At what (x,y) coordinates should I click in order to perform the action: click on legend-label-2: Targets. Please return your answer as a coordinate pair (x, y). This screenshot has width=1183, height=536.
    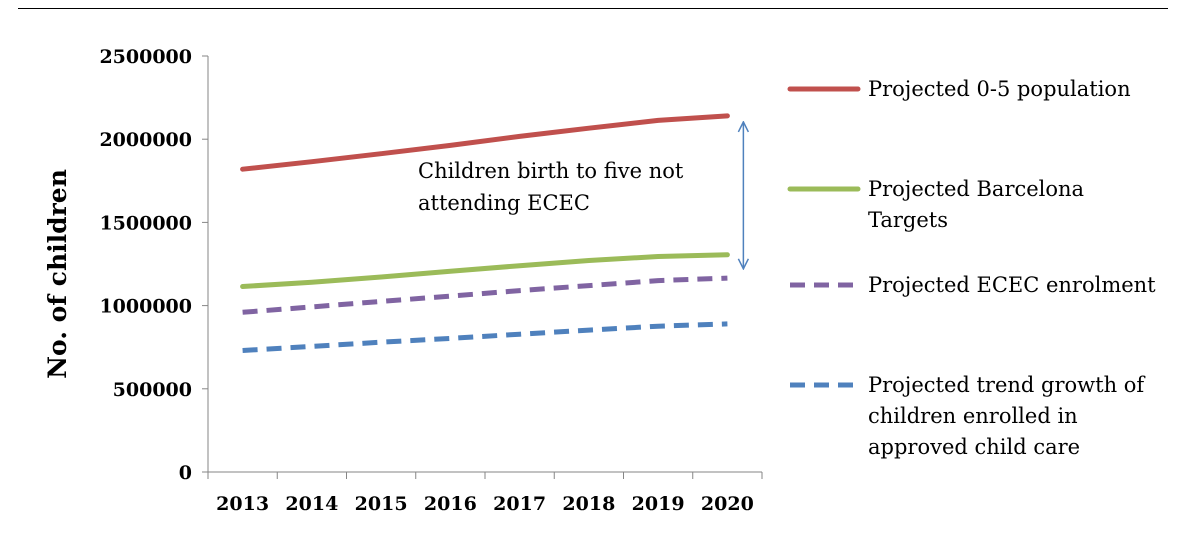
    Looking at the image, I should click on (908, 220).